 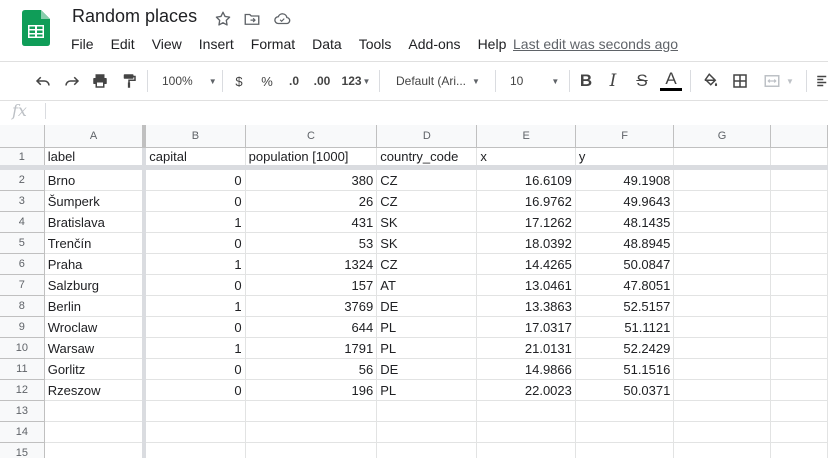 What do you see at coordinates (526, 285) in the screenshot?
I see `cell: 13.0461` at bounding box center [526, 285].